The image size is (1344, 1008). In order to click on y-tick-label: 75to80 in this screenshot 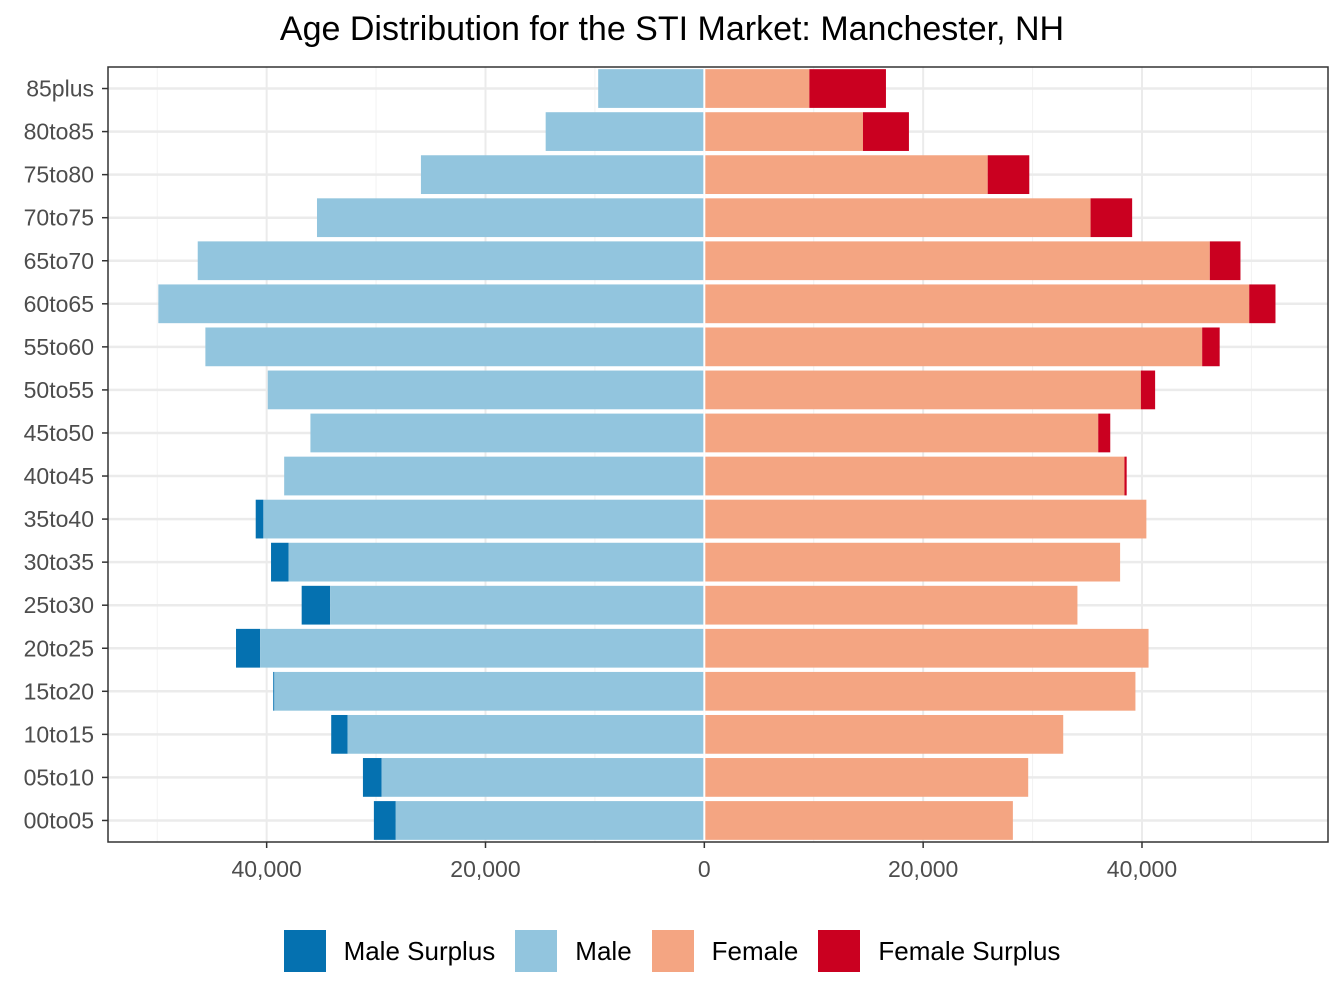, I will do `click(59, 175)`.